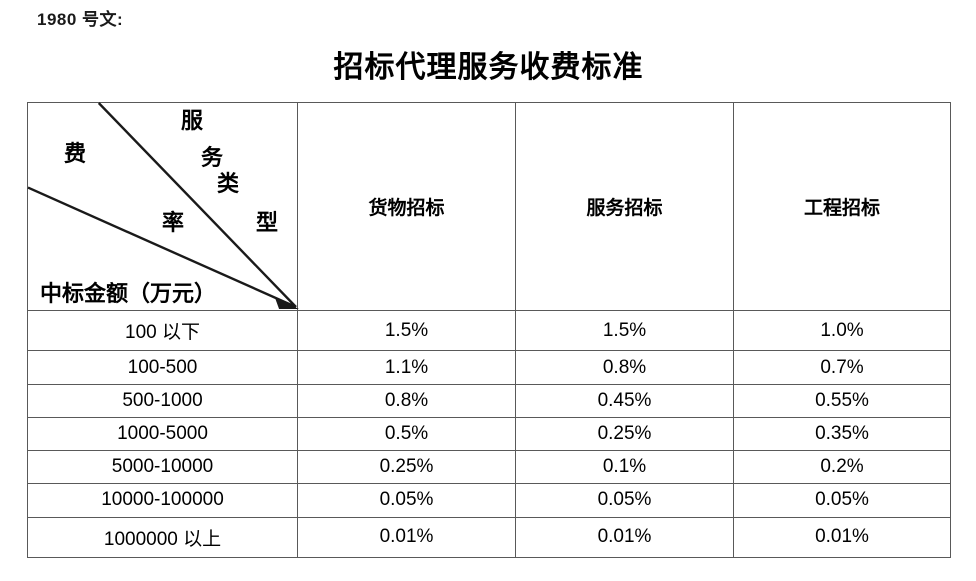 The image size is (976, 581). I want to click on table-row: 500-1000 0.8% 0.45% 0.55%, so click(489, 400).